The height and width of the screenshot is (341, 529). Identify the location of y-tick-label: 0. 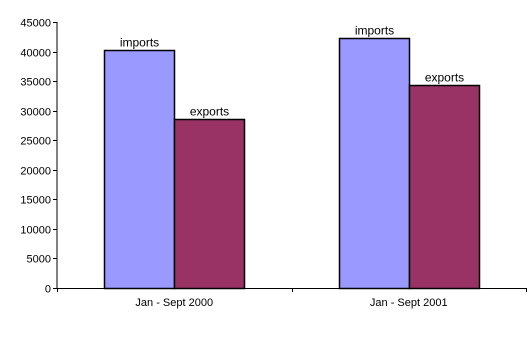
(48, 290).